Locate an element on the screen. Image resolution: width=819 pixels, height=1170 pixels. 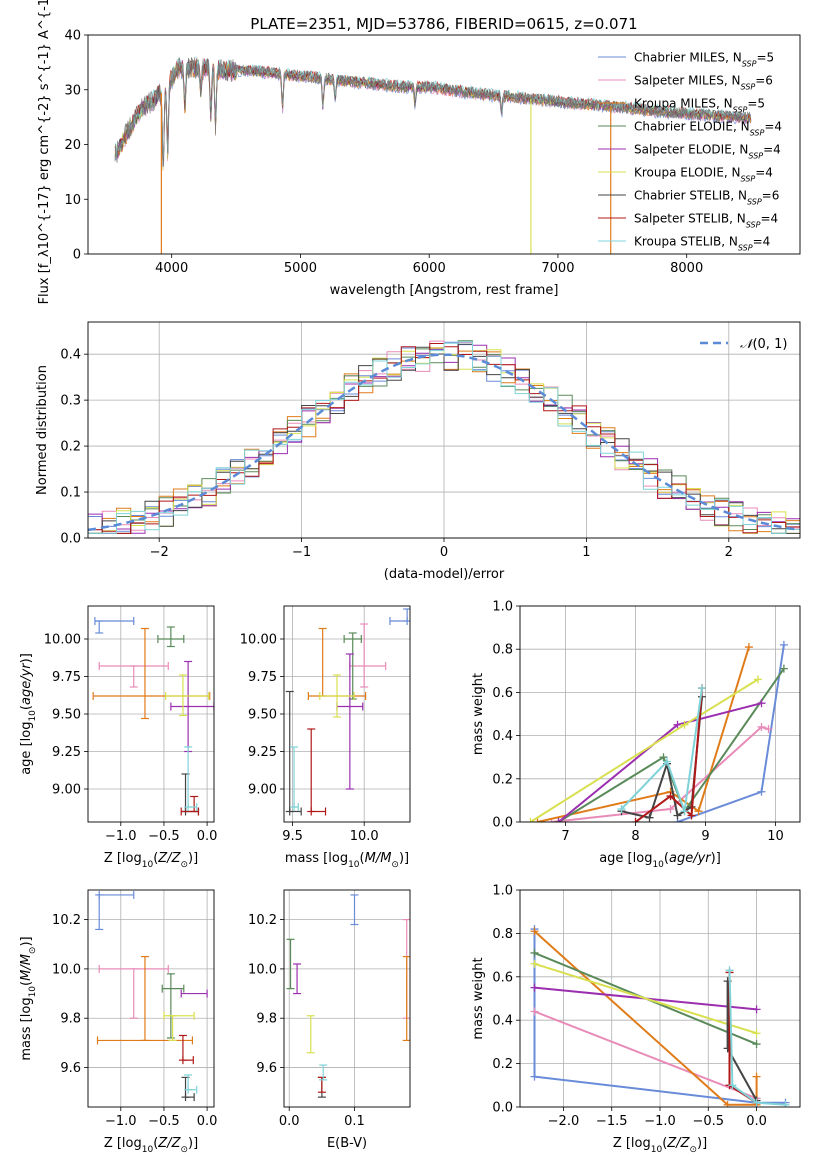
spectrum-plot-area is located at coordinates (433, 155).